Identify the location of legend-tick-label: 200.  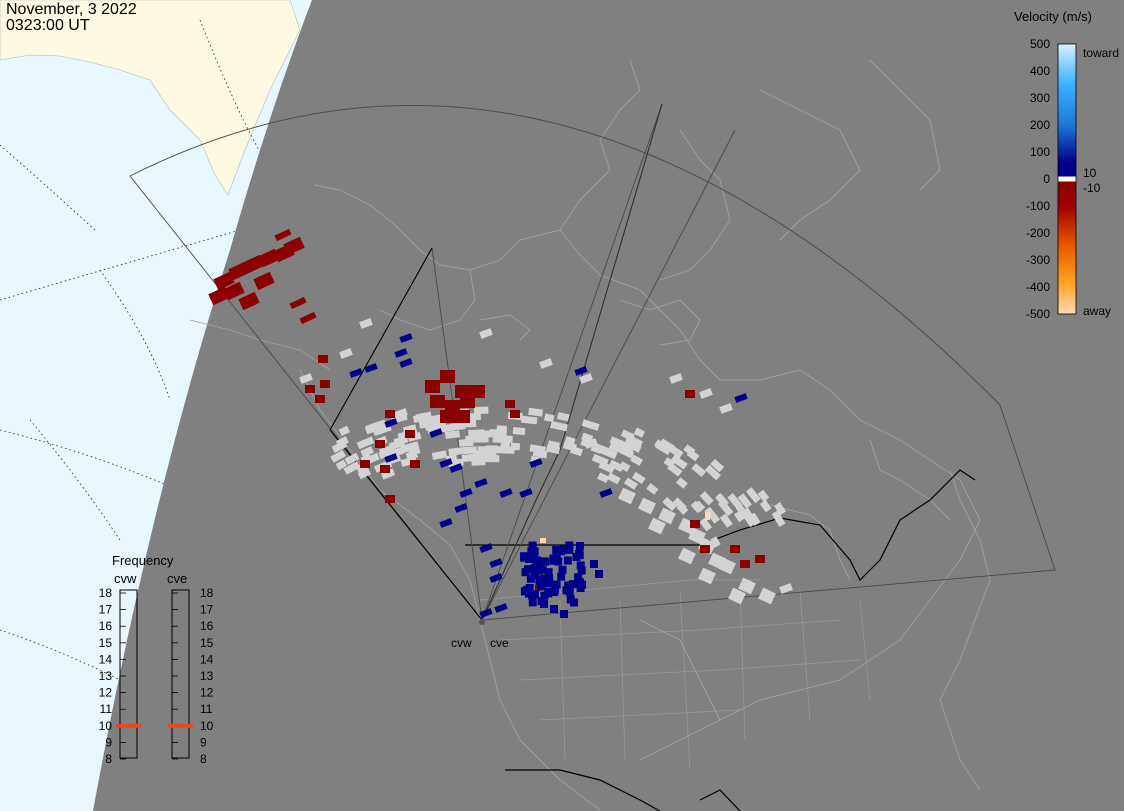
(1040, 125).